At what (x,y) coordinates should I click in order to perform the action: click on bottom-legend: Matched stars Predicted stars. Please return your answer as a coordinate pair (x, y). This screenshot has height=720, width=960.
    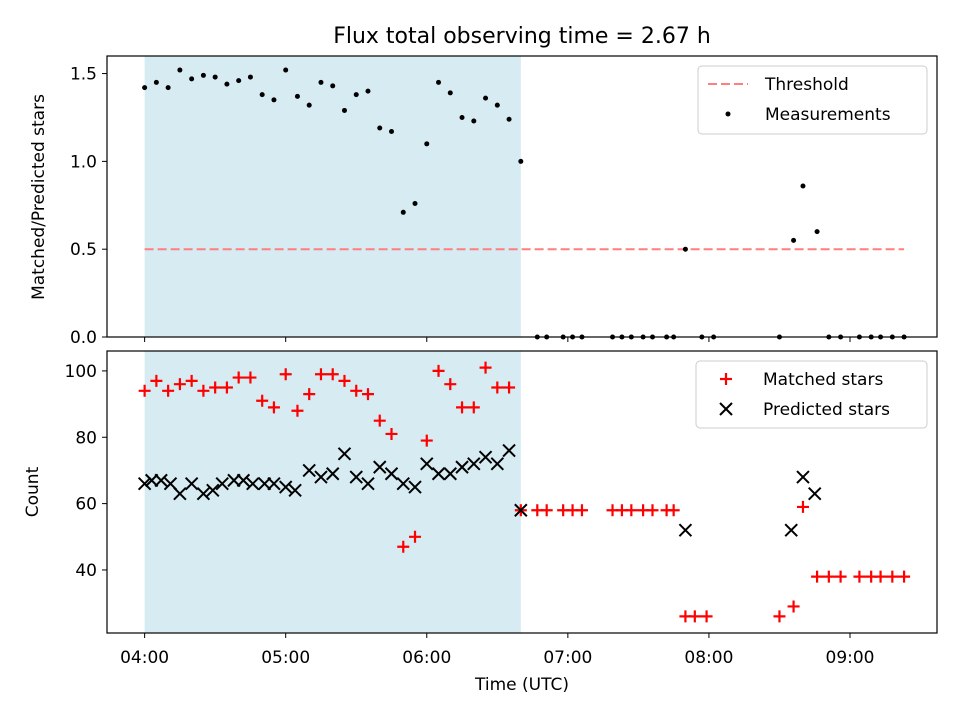
    Looking at the image, I should click on (811, 394).